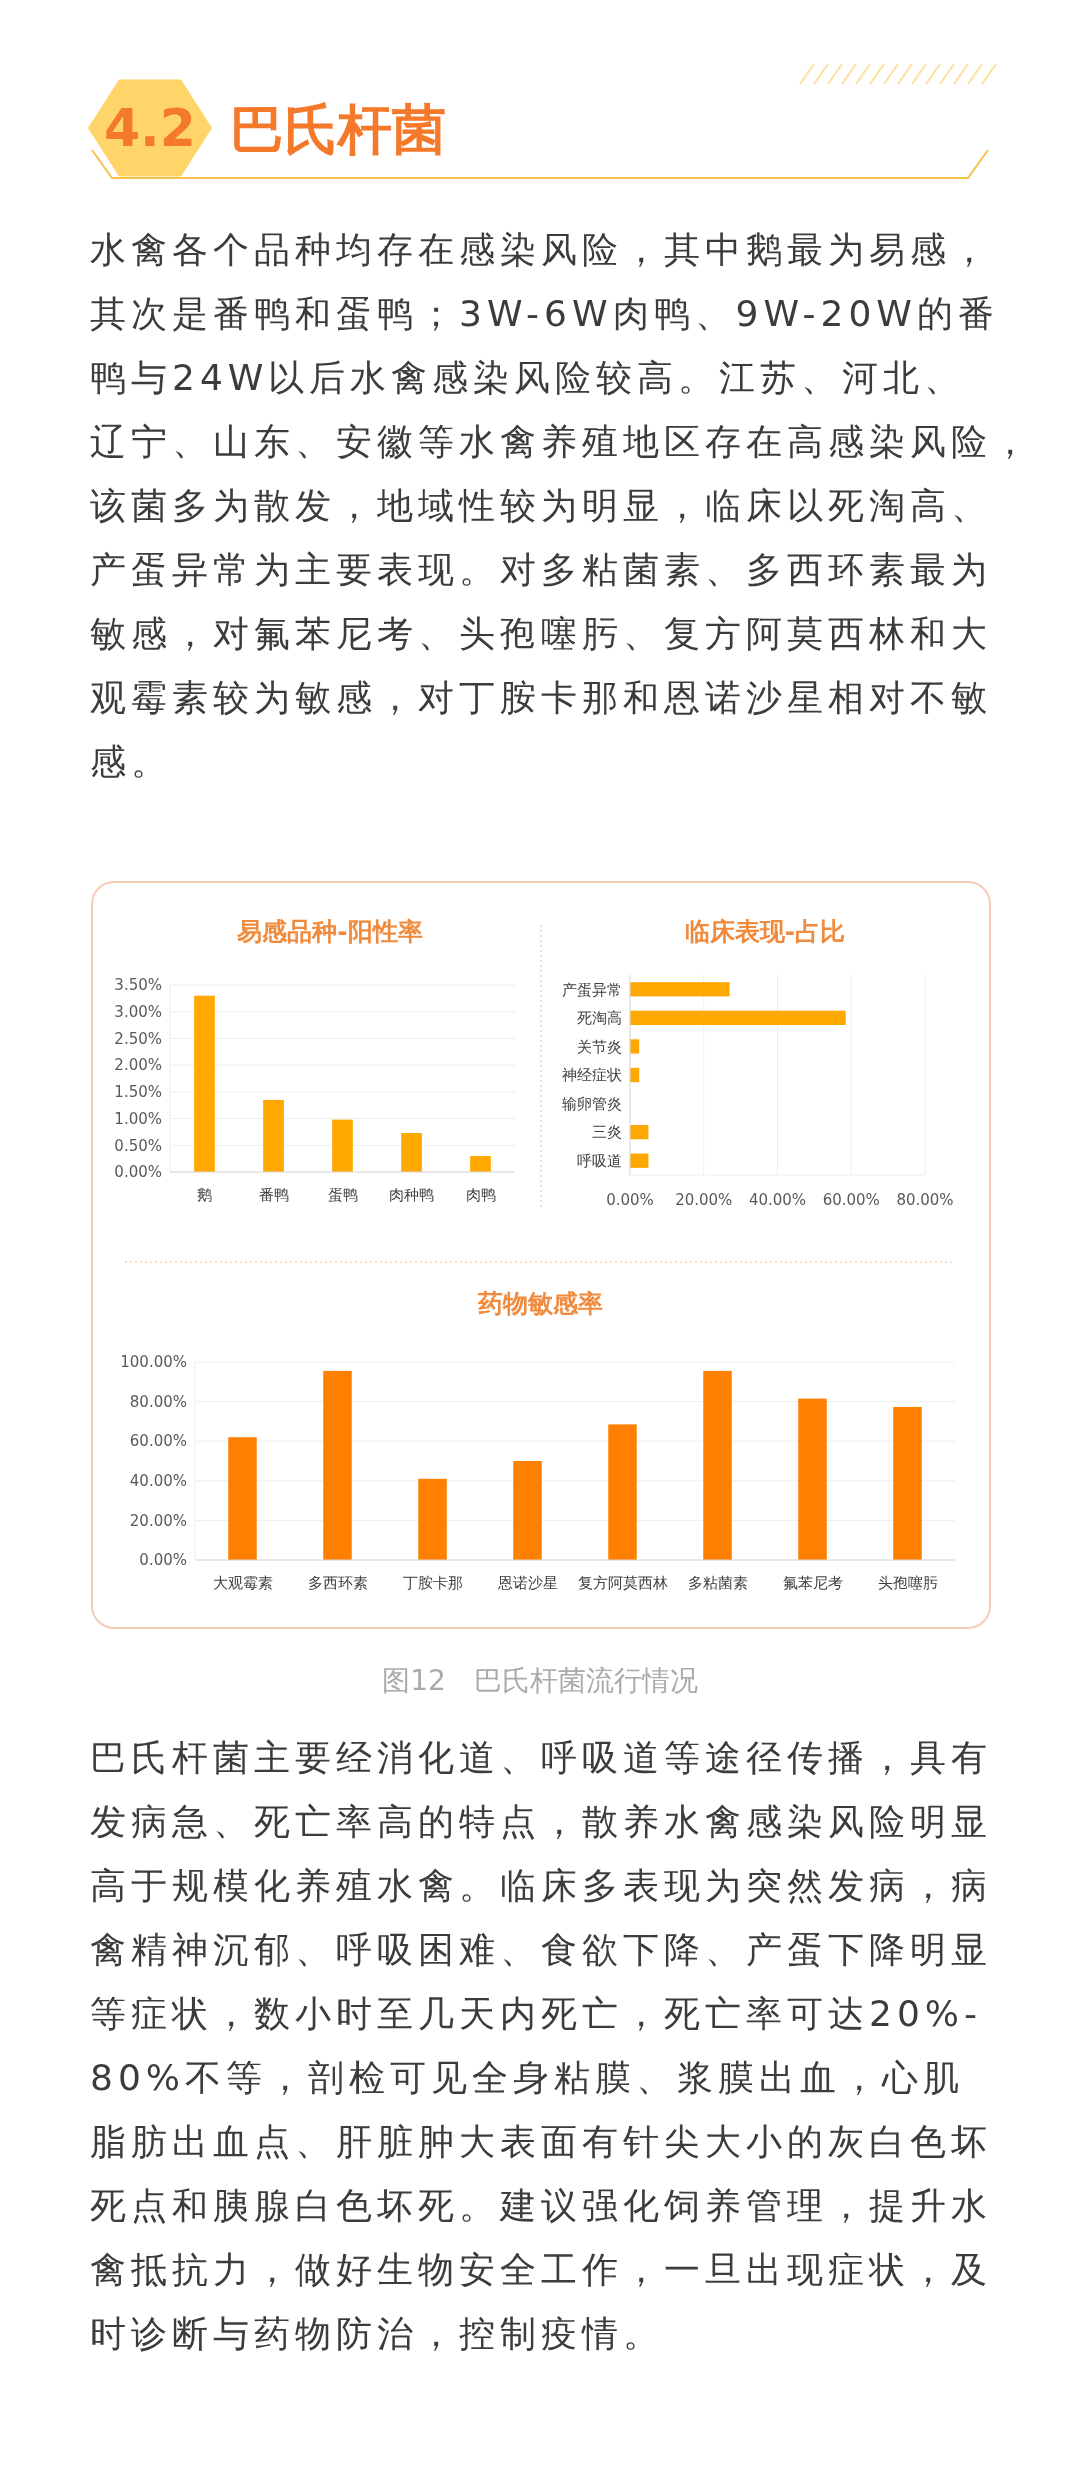  I want to click on caption: 图12 巴氏杆菌流行情况, so click(540, 1680).